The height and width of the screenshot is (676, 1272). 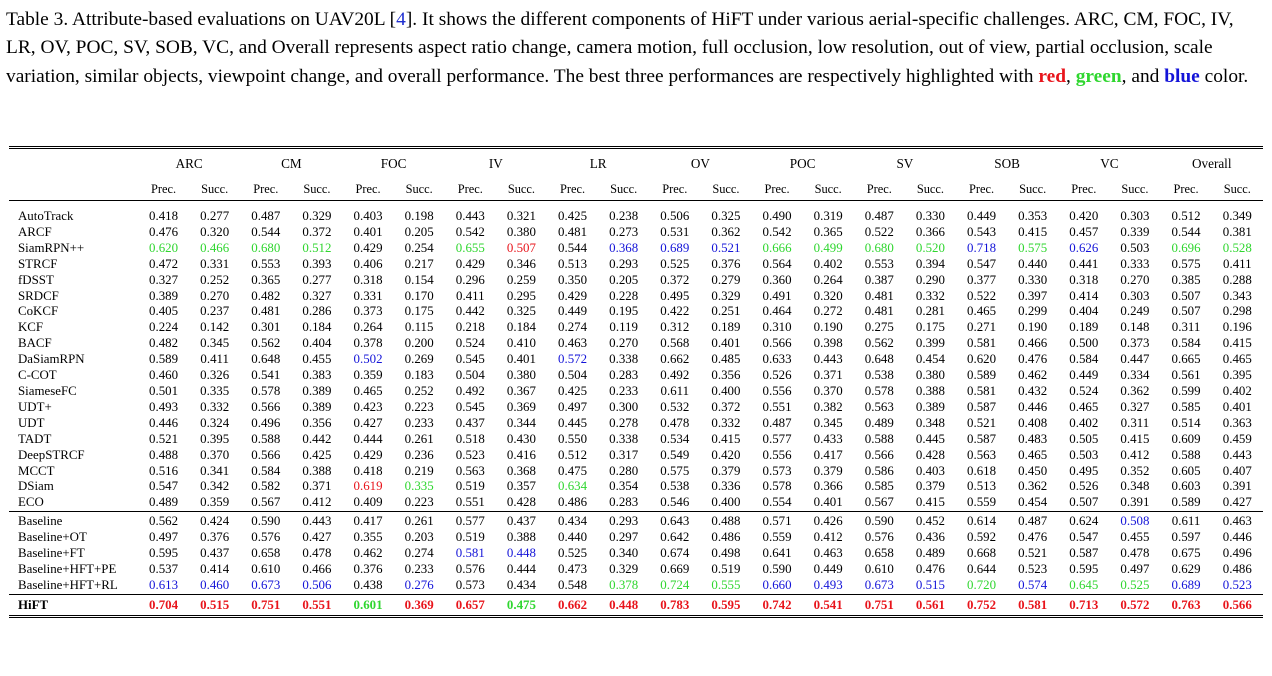 I want to click on table-cell: 0.273, so click(x=624, y=231).